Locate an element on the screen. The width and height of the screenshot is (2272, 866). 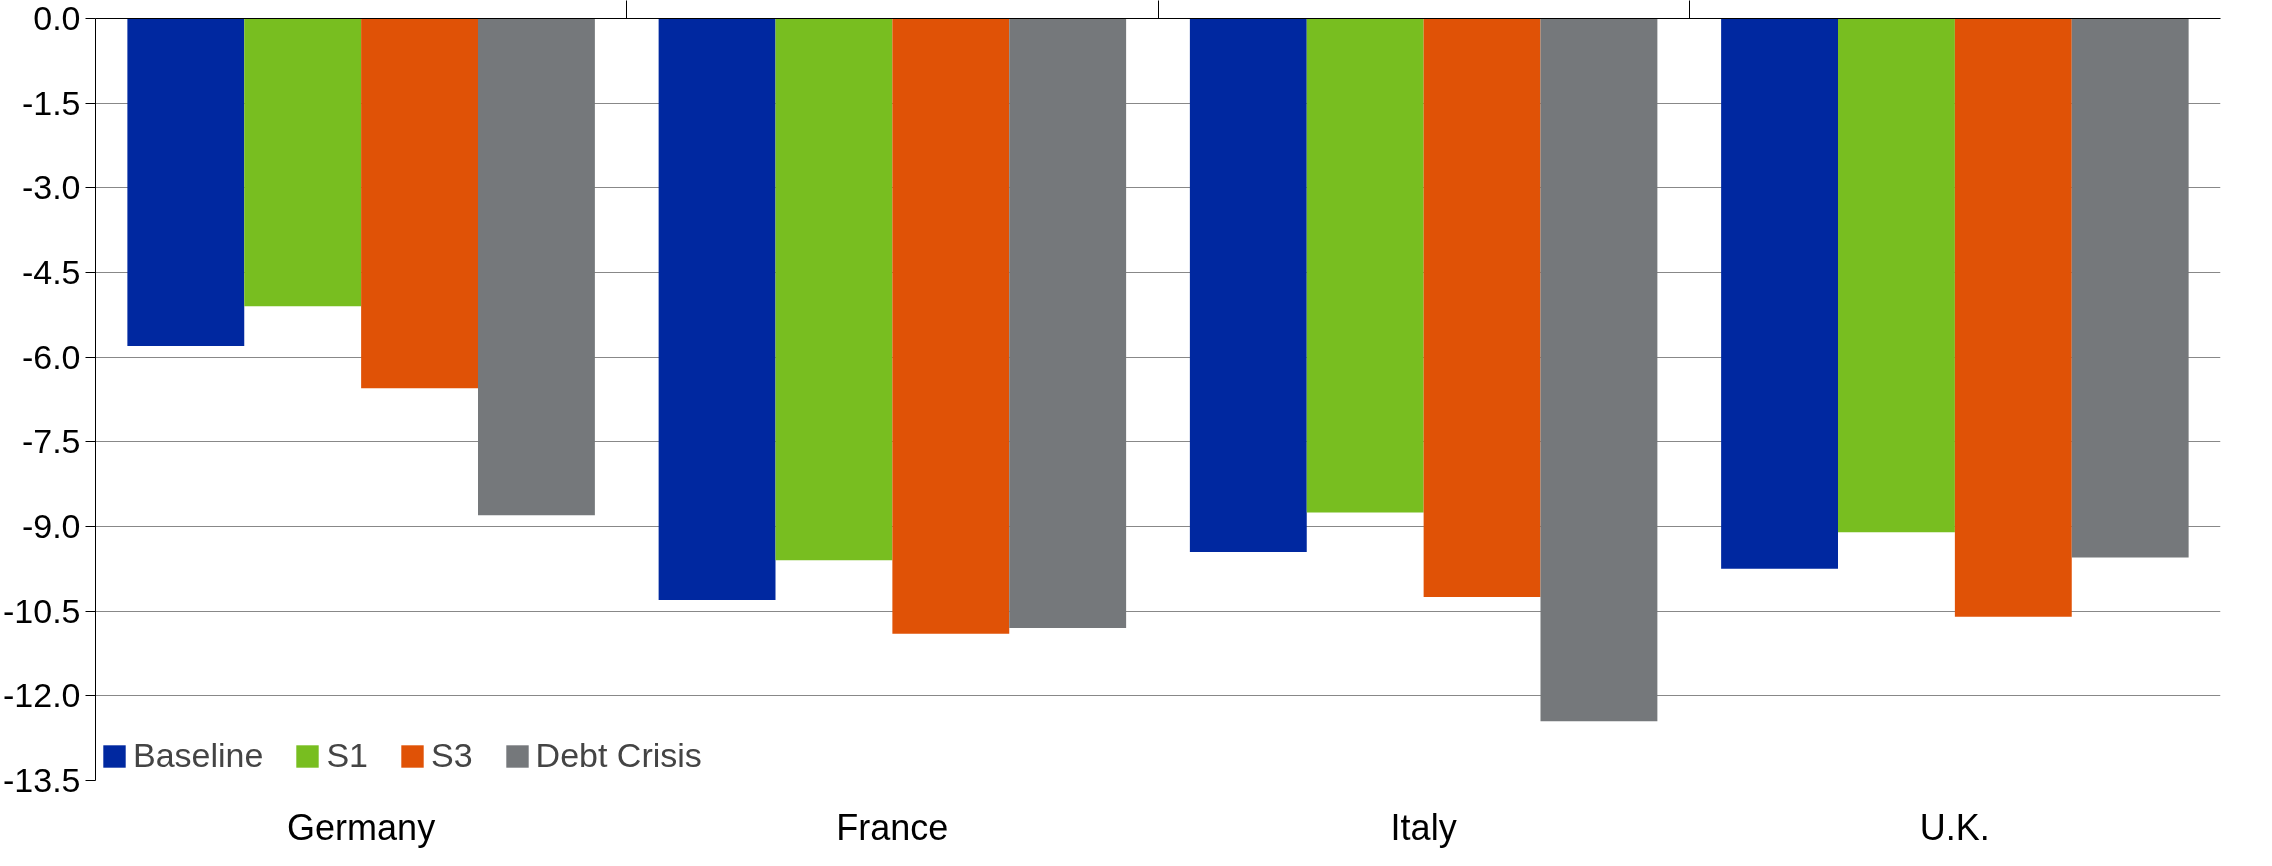
y-tick-label: -7.5 is located at coordinates (51, 441).